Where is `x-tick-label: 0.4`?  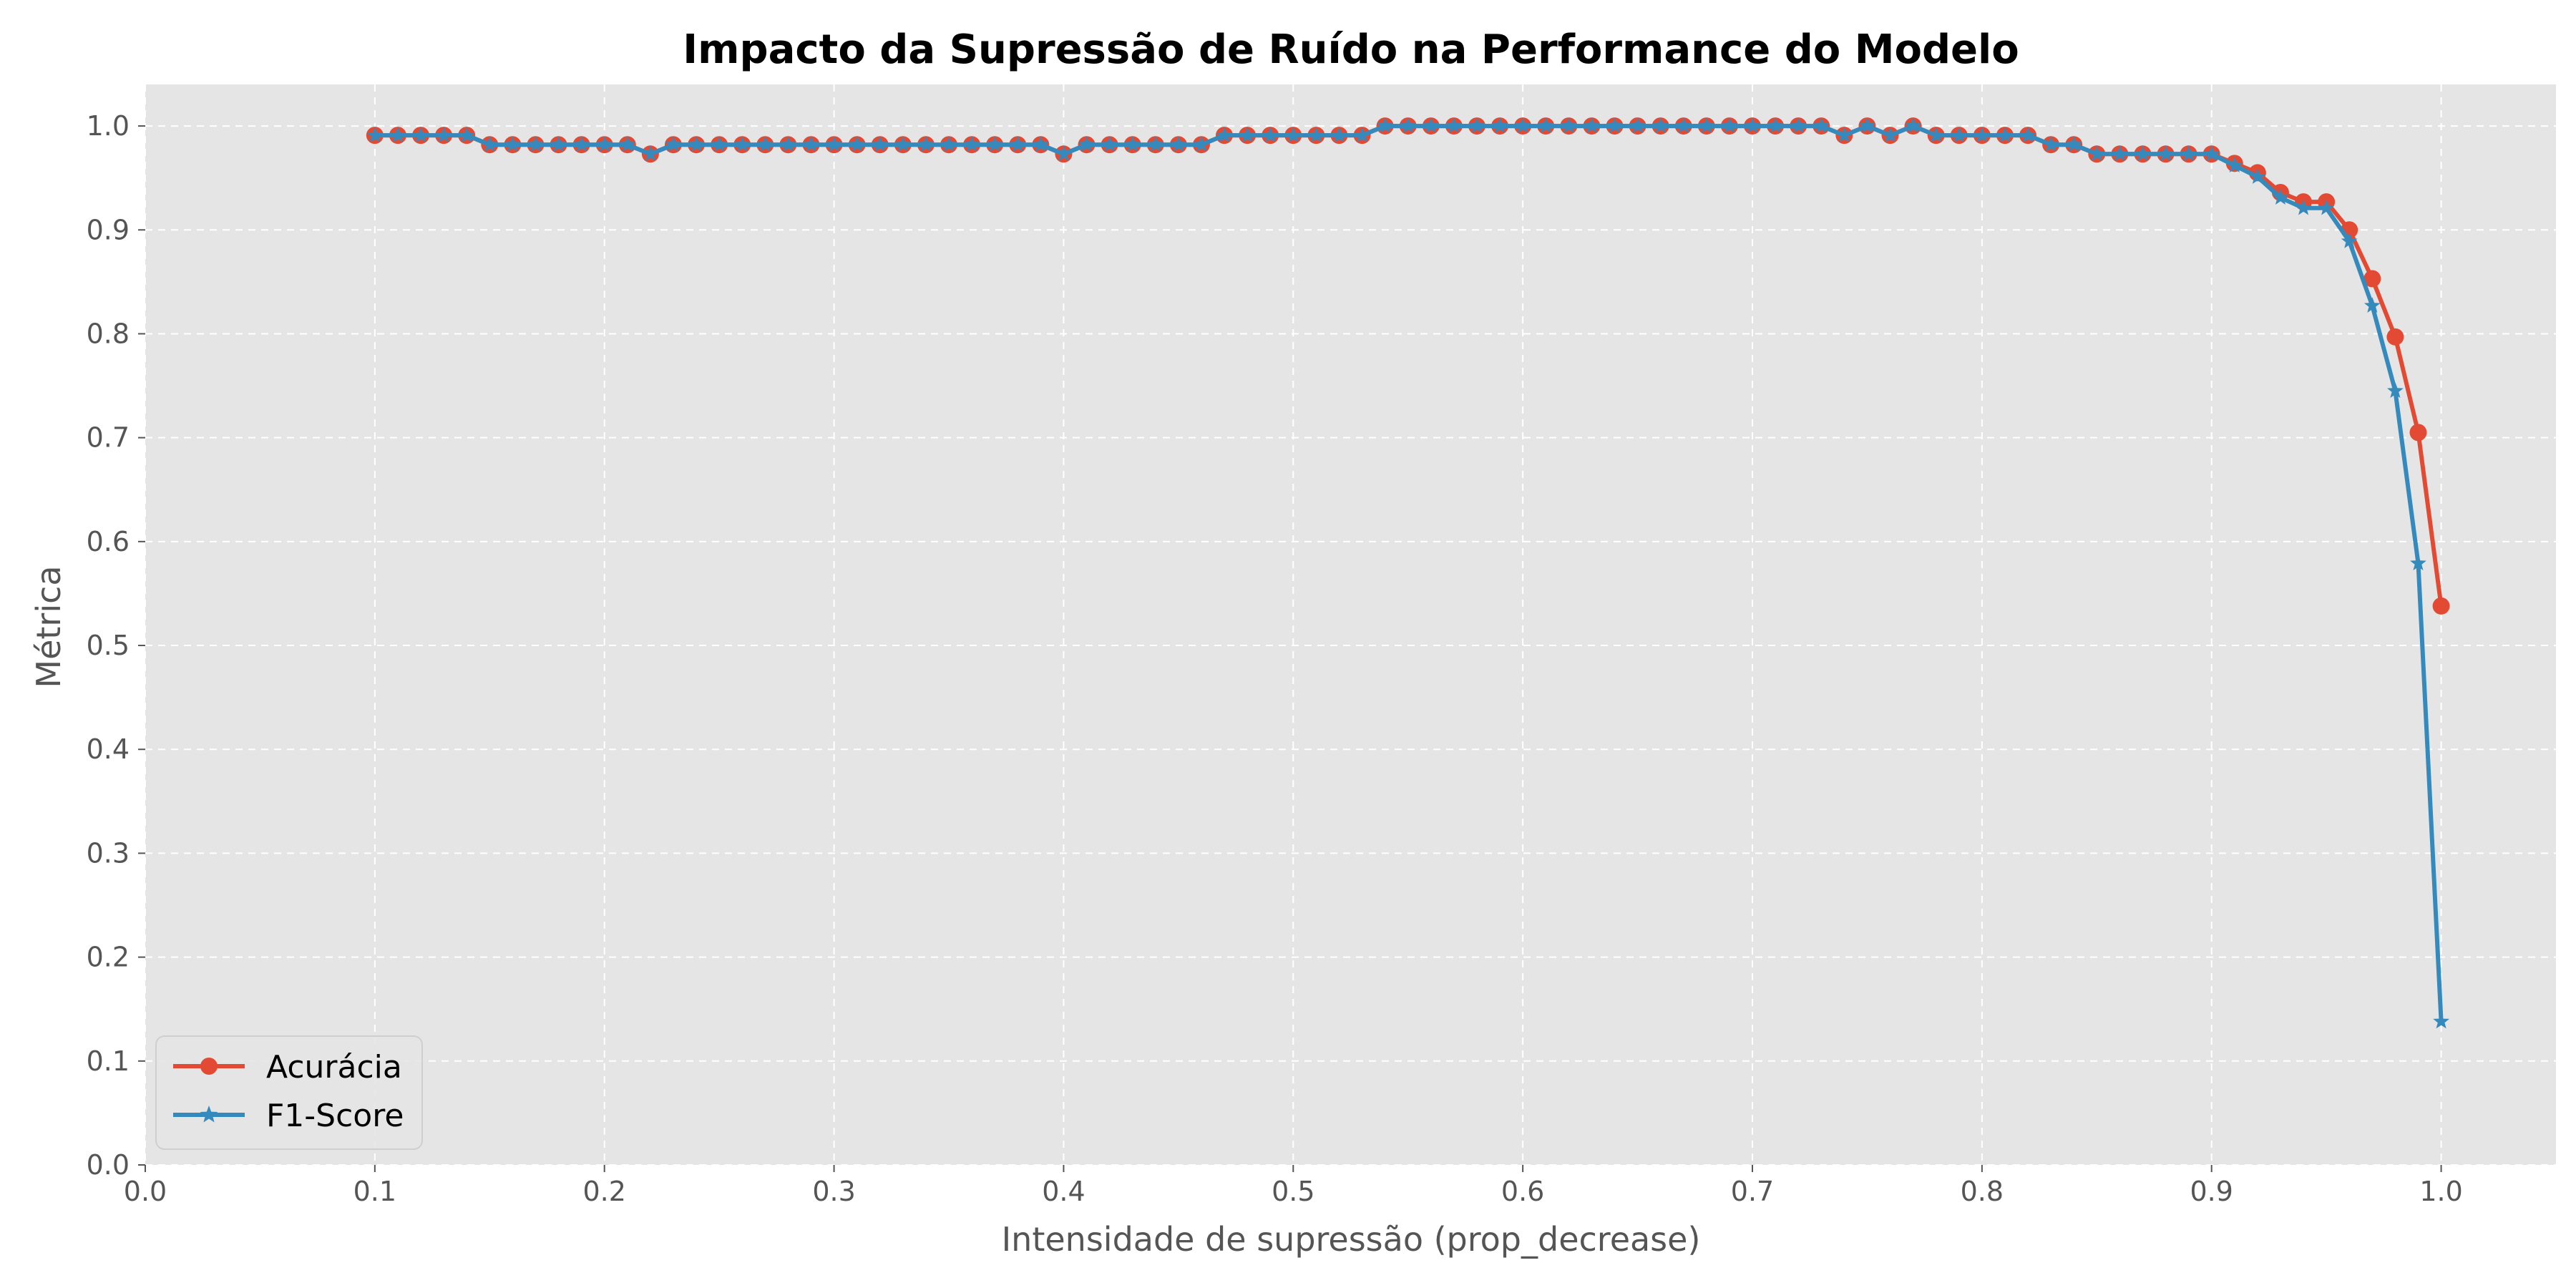
x-tick-label: 0.4 is located at coordinates (1063, 1191).